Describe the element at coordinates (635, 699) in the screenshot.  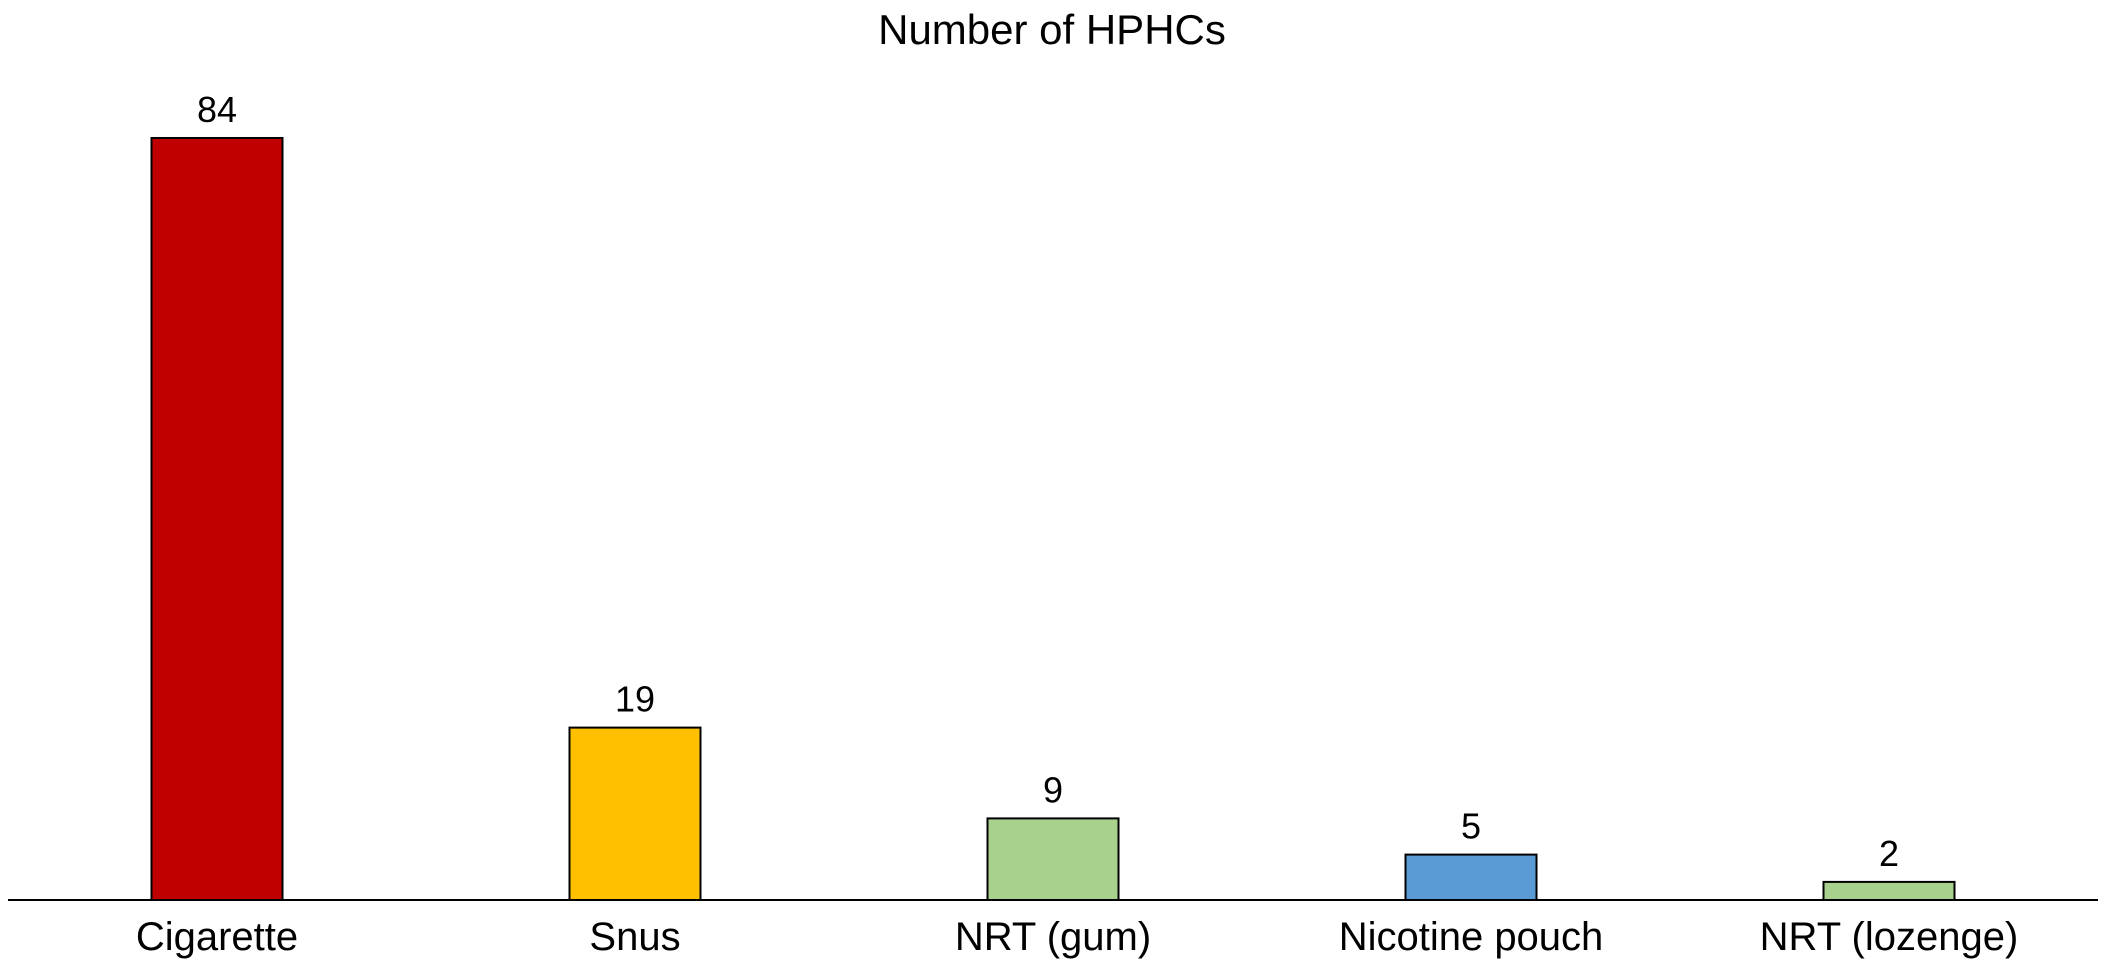
I see `data-label-1: 19` at that location.